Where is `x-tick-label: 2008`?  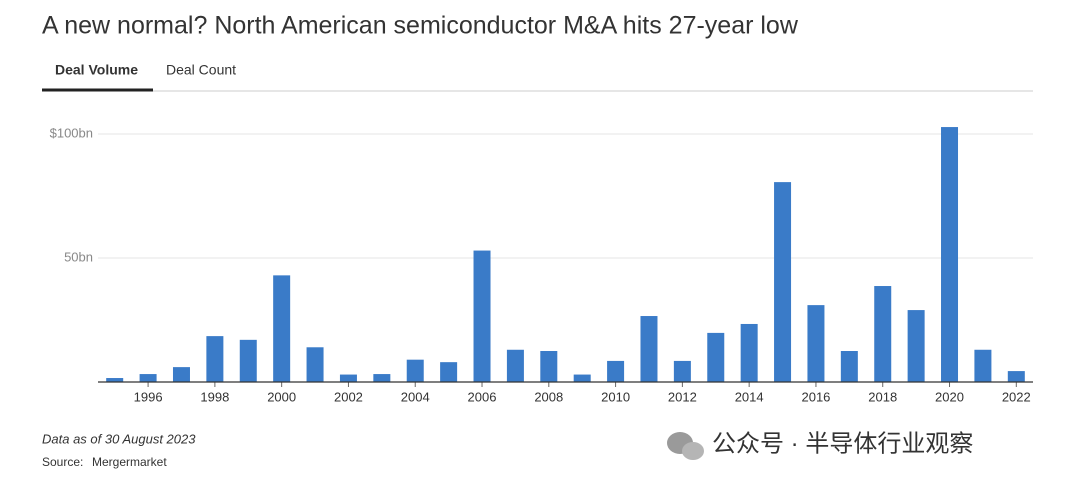 x-tick-label: 2008 is located at coordinates (548, 396).